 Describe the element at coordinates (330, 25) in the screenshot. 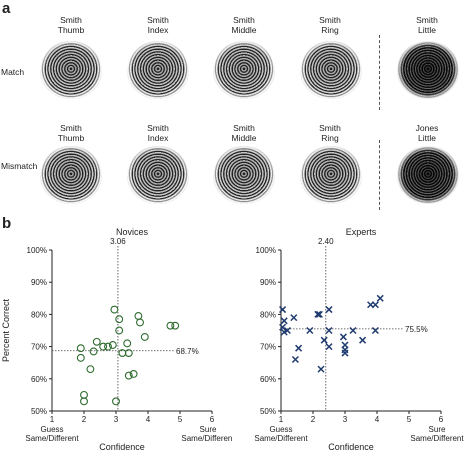

I see `caption-match-4: Smith Ring` at that location.